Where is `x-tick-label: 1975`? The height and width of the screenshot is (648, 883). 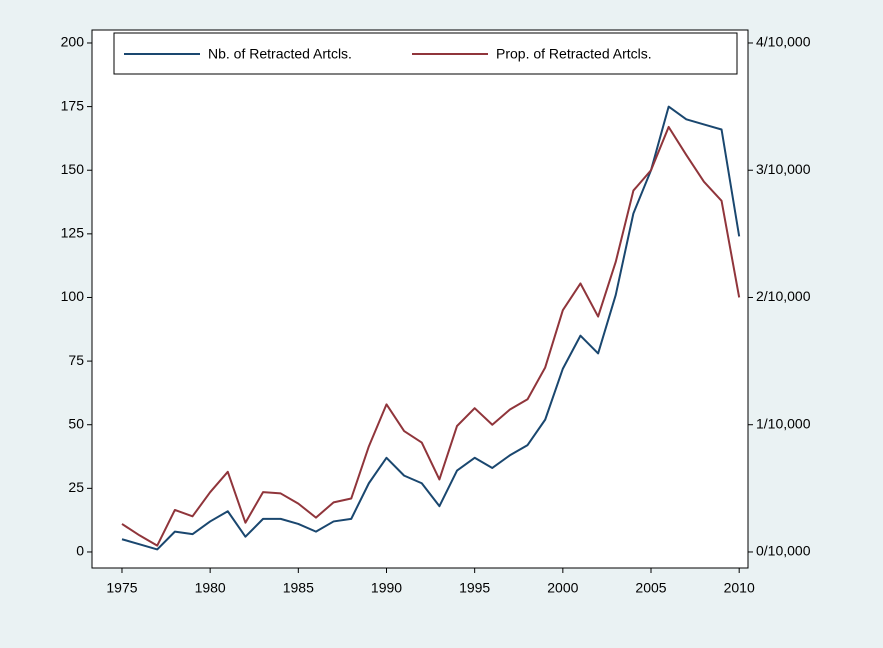 x-tick-label: 1975 is located at coordinates (121, 588).